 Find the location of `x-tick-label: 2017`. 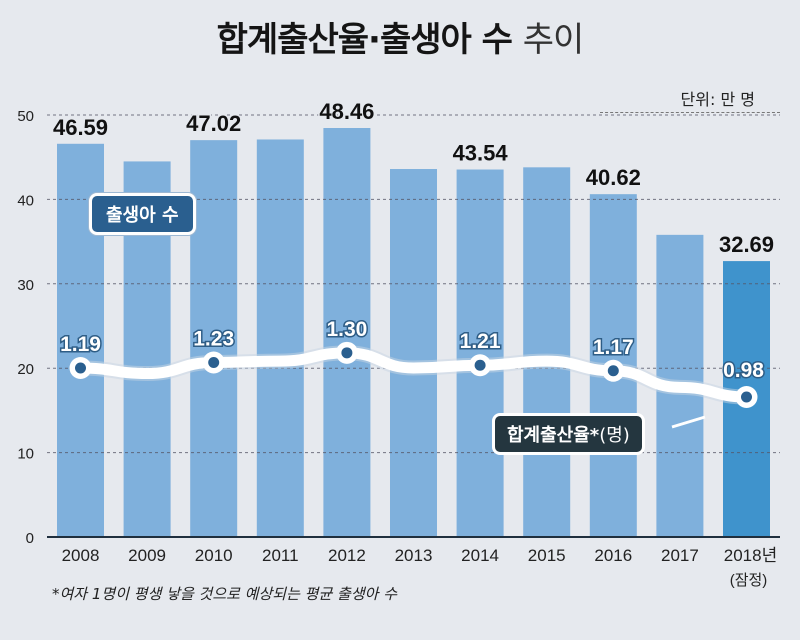

x-tick-label: 2017 is located at coordinates (680, 555).